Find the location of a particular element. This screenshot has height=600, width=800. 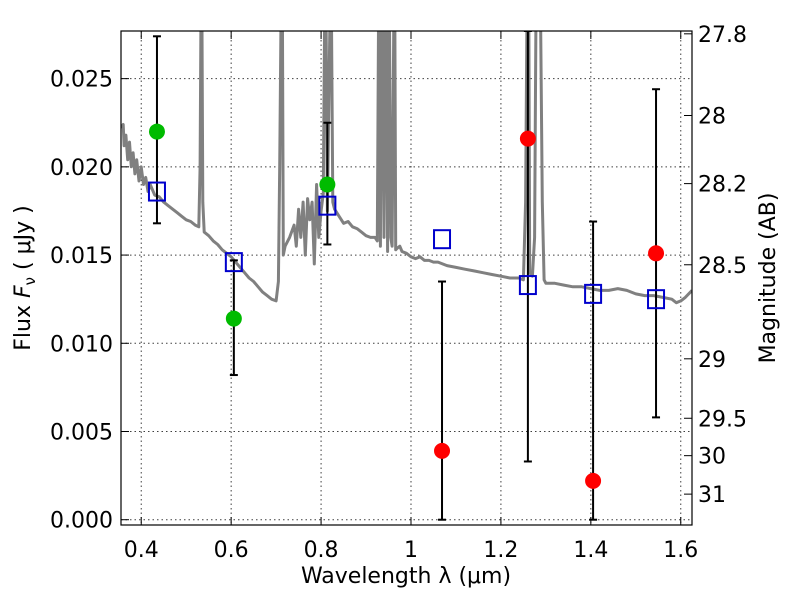

x-tick-label: 1.2 is located at coordinates (500, 550).